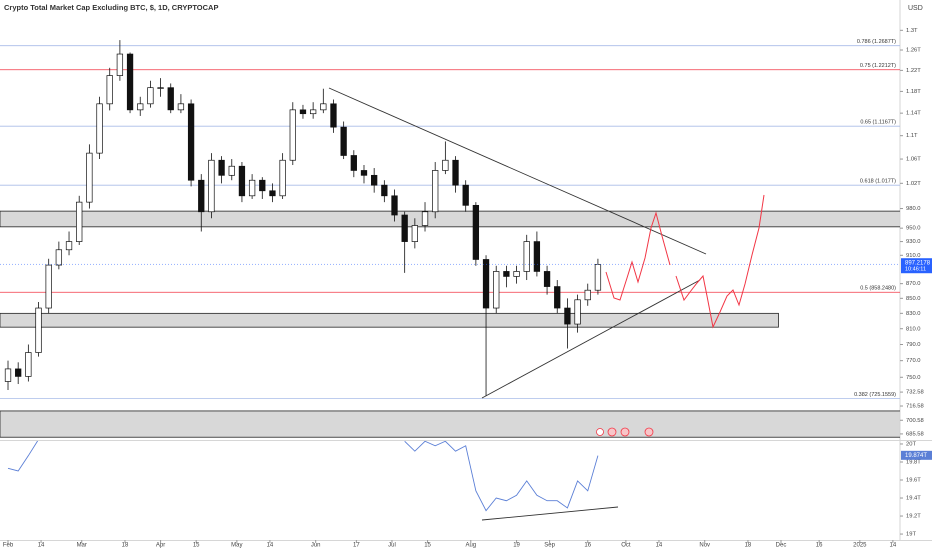 The width and height of the screenshot is (932, 550). I want to click on x-tick-label: Feb, so click(8, 546).